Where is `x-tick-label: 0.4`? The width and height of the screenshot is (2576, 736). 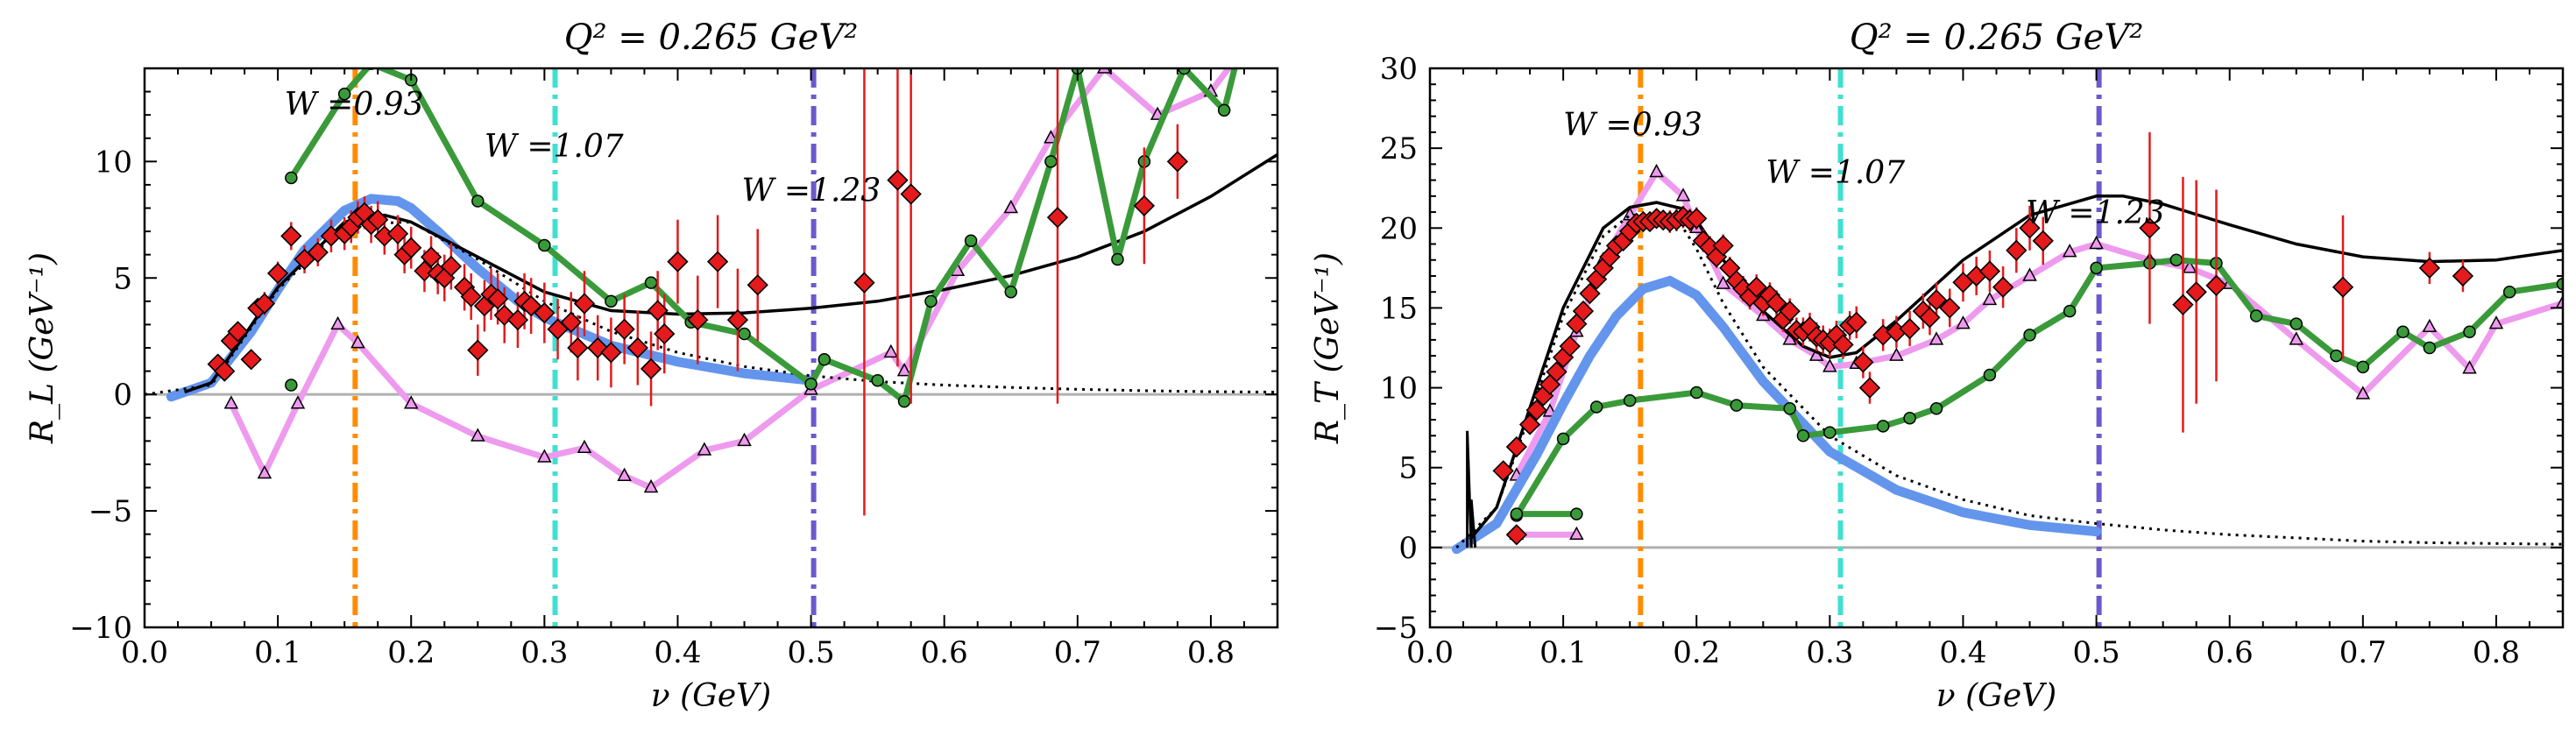
x-tick-label: 0.4 is located at coordinates (677, 652).